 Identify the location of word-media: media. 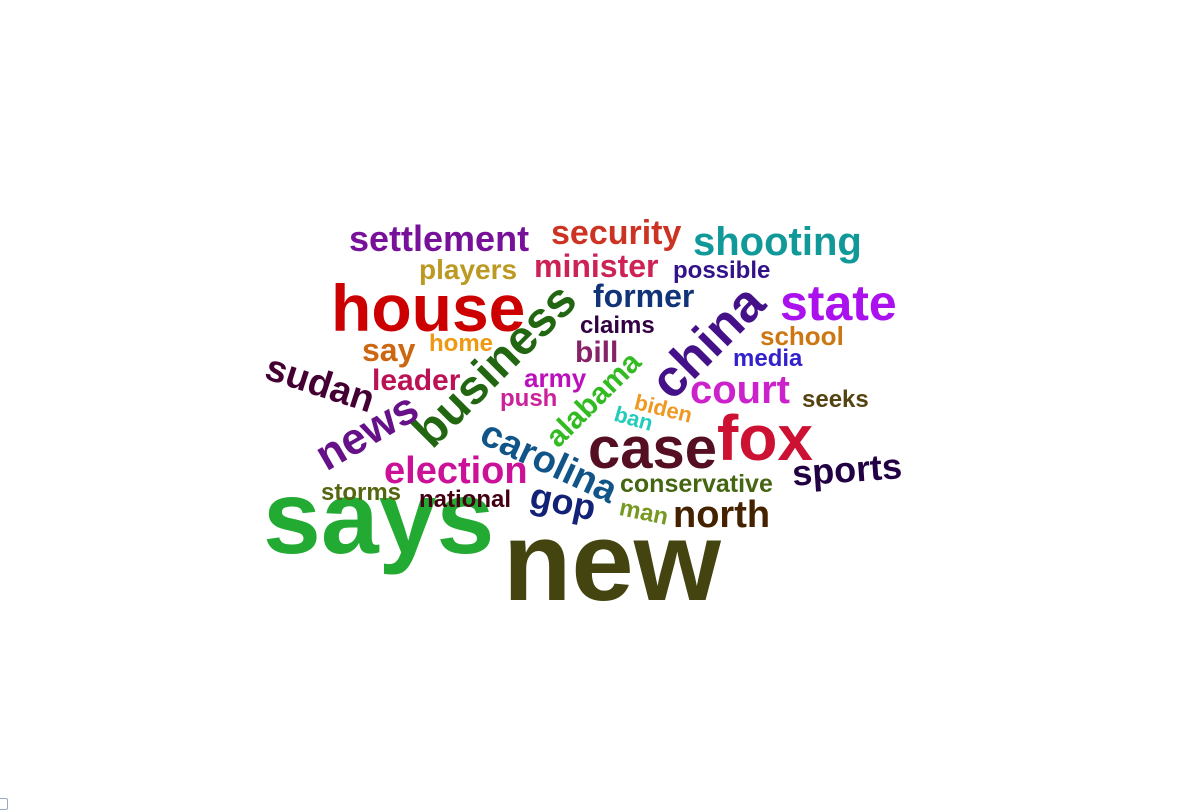
(768, 358).